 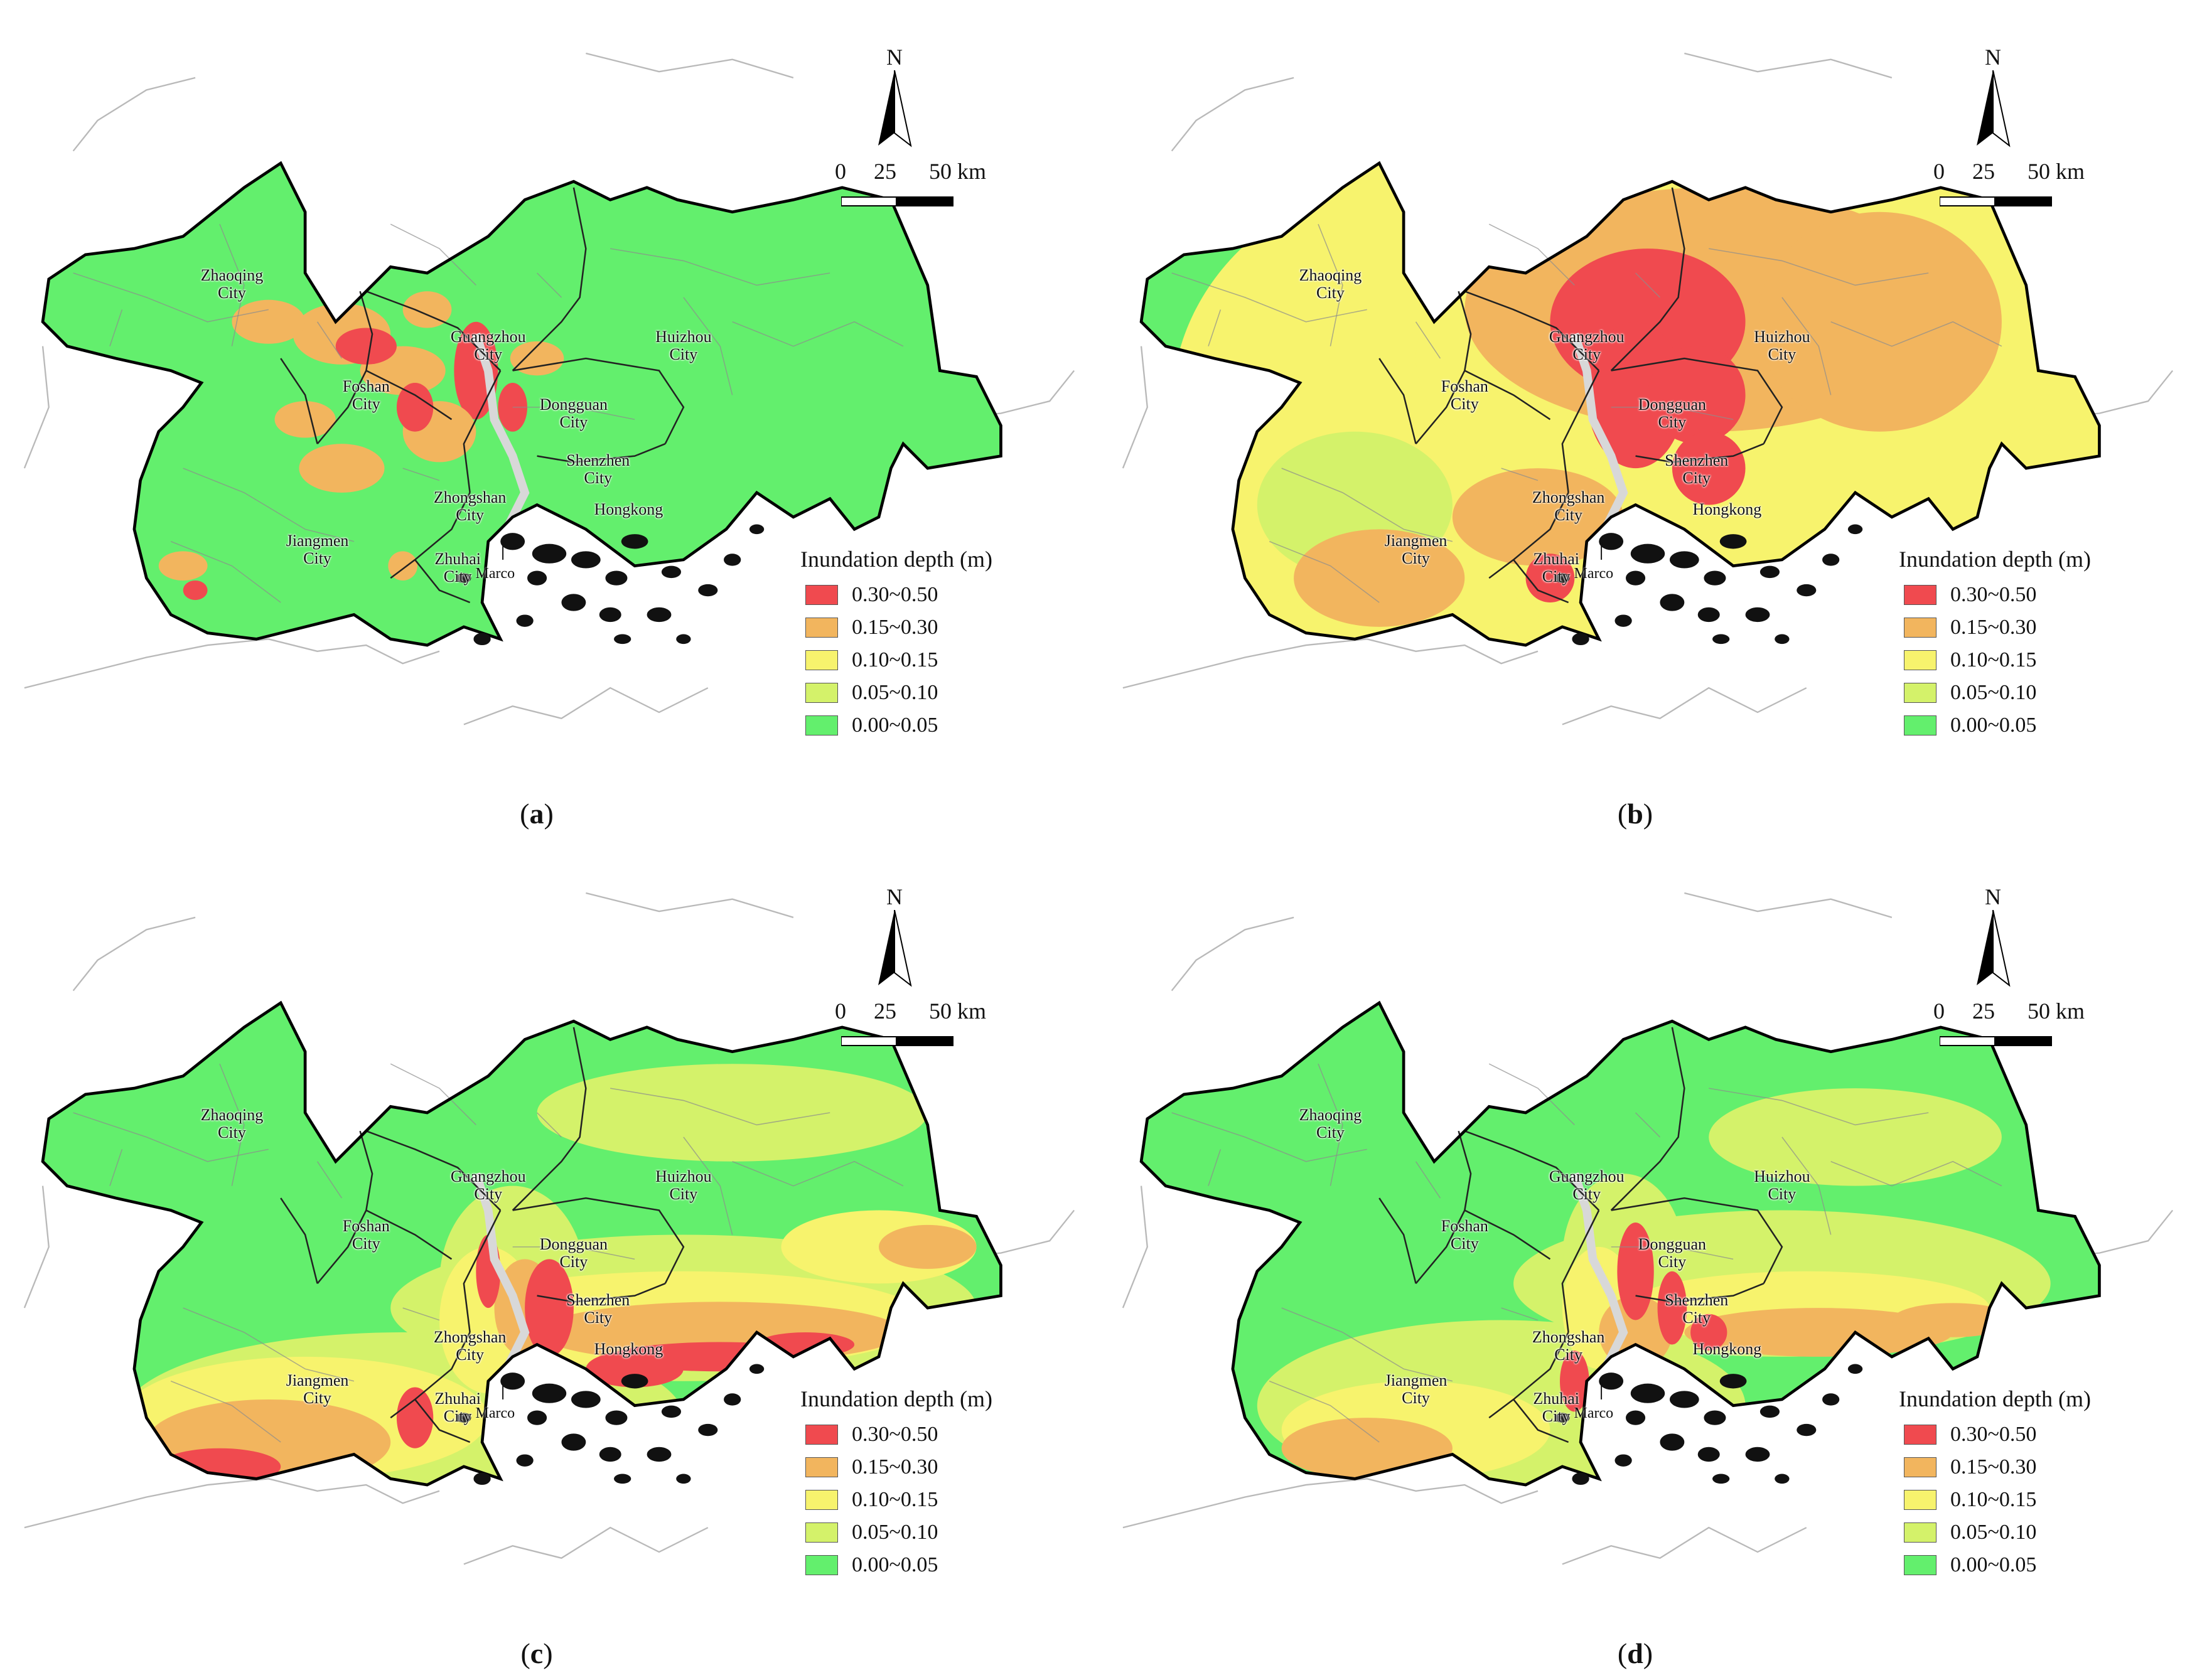 What do you see at coordinates (896, 1398) in the screenshot?
I see `legend-title: Inundation depth (m)` at bounding box center [896, 1398].